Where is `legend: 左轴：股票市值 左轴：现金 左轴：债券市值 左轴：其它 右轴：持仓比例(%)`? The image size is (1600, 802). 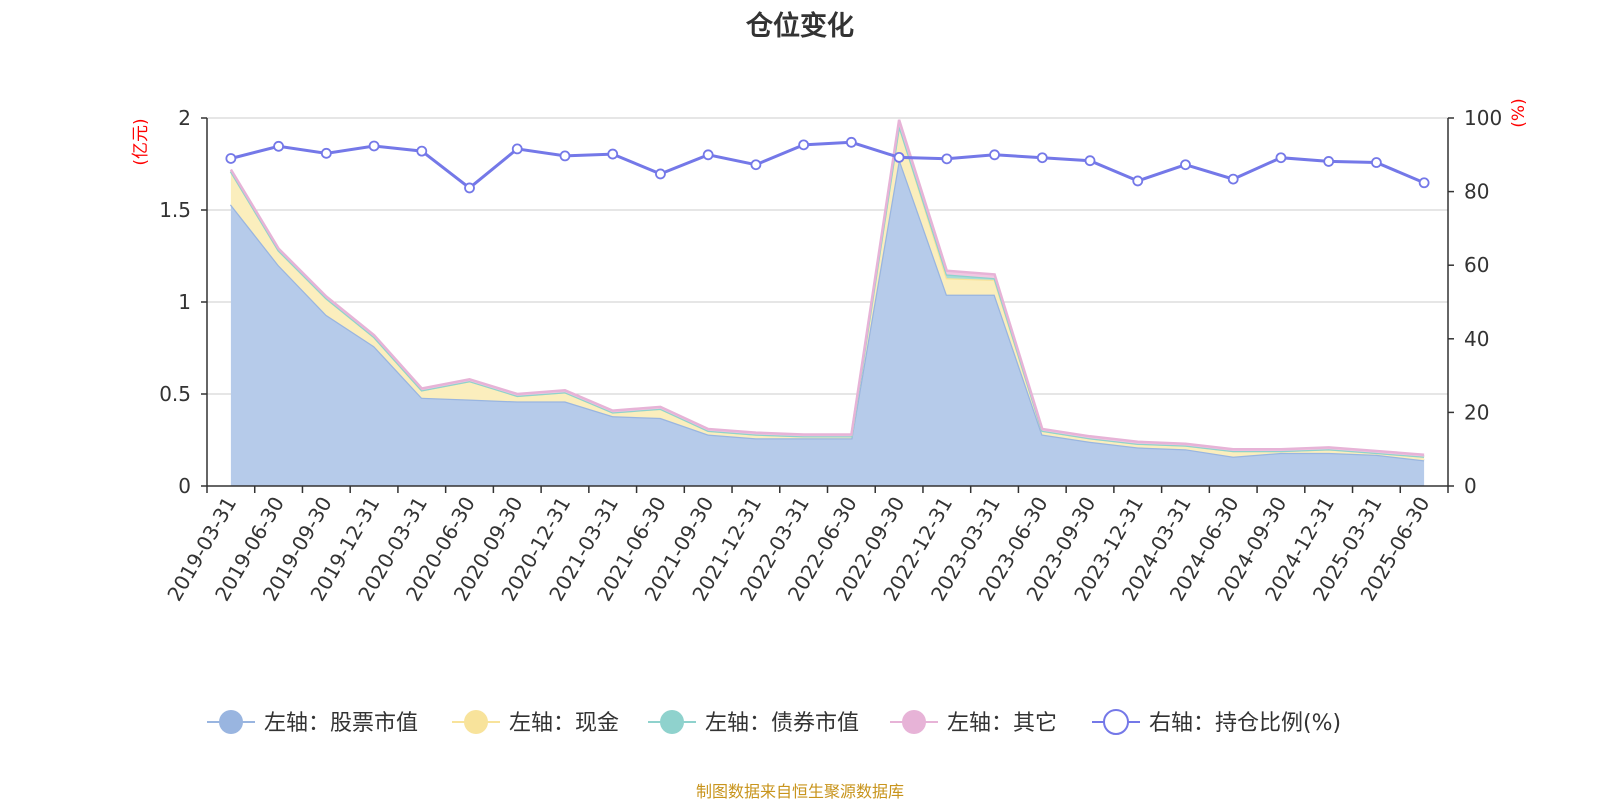 legend: 左轴：股票市值 左轴：现金 左轴：债券市值 左轴：其它 右轴：持仓比例(%) is located at coordinates (774, 722).